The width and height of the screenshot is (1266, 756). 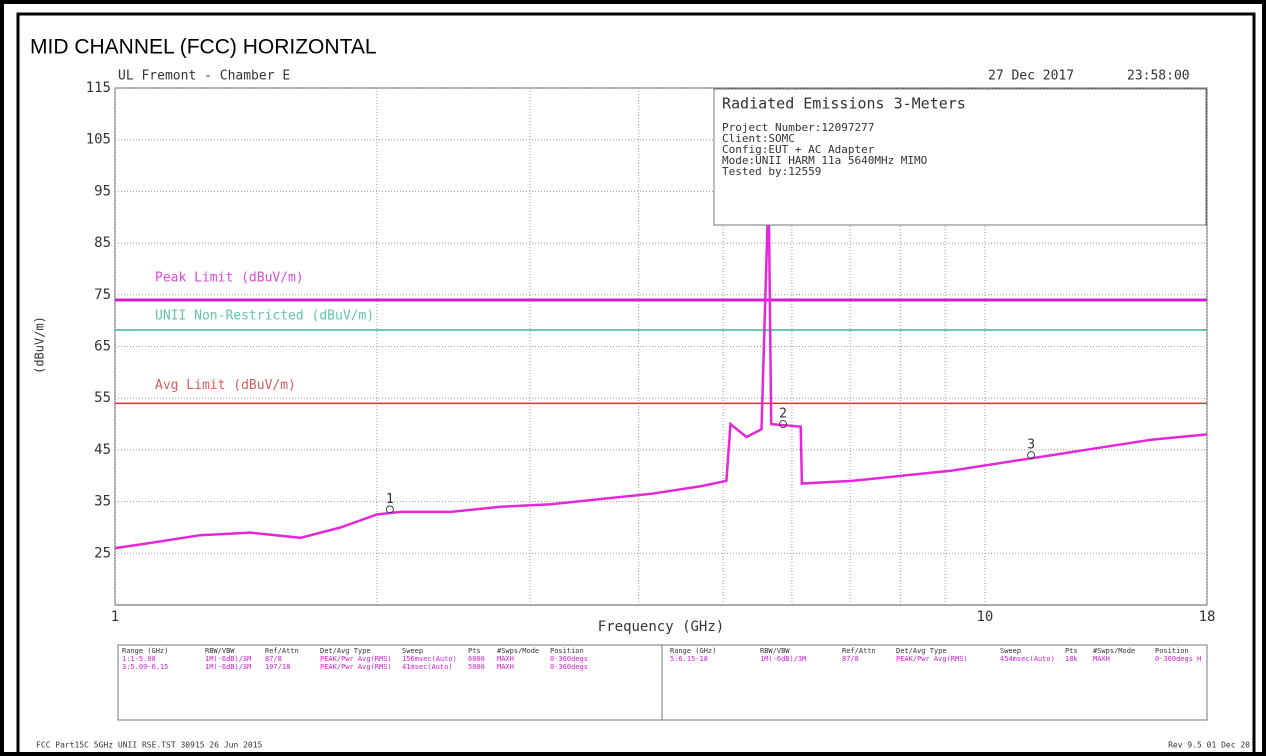 I want to click on table-cell: 41msec(Auto), so click(x=427, y=667).